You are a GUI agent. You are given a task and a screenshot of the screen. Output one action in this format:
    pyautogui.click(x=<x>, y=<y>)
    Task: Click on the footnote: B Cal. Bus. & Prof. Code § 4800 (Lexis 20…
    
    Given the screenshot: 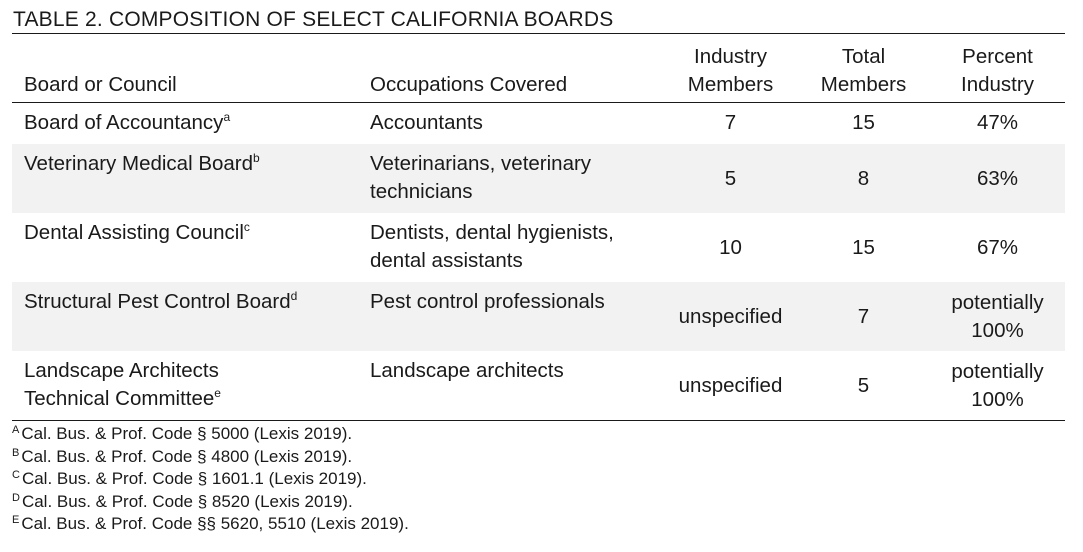 What is the action you would take?
    pyautogui.click(x=538, y=457)
    